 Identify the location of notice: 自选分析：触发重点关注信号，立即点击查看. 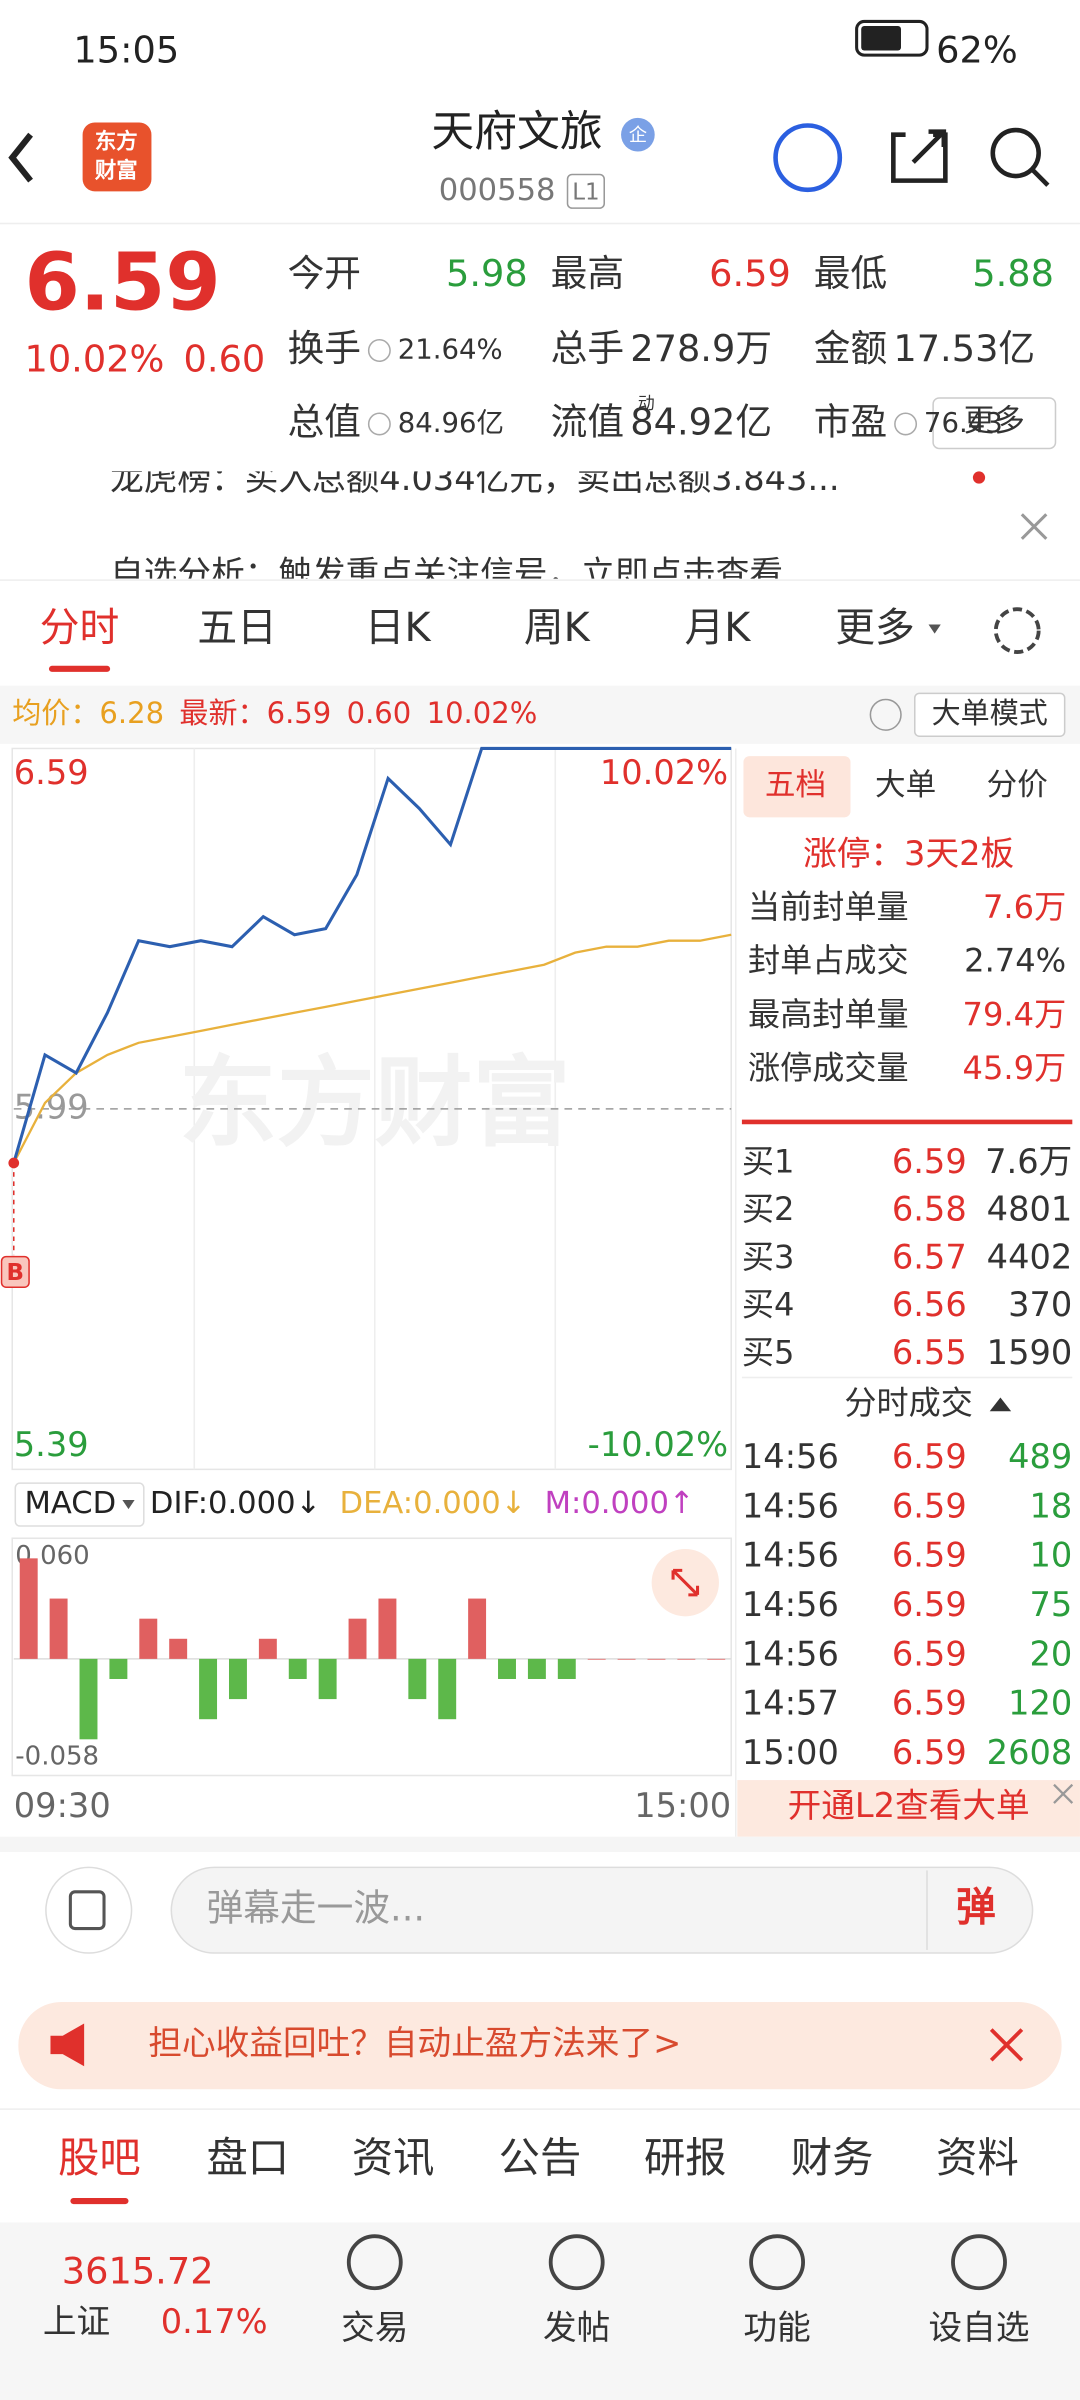
(446, 573).